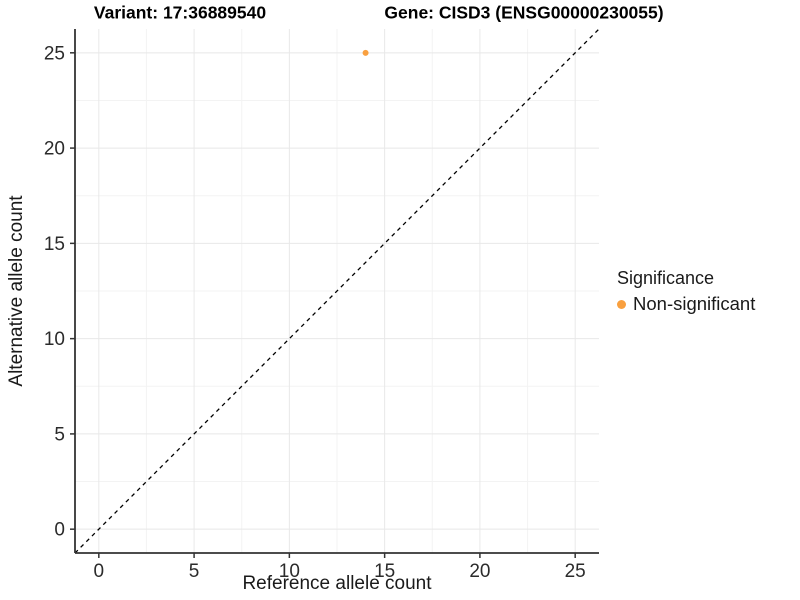  Describe the element at coordinates (365, 52) in the screenshot. I see `data-point` at that location.